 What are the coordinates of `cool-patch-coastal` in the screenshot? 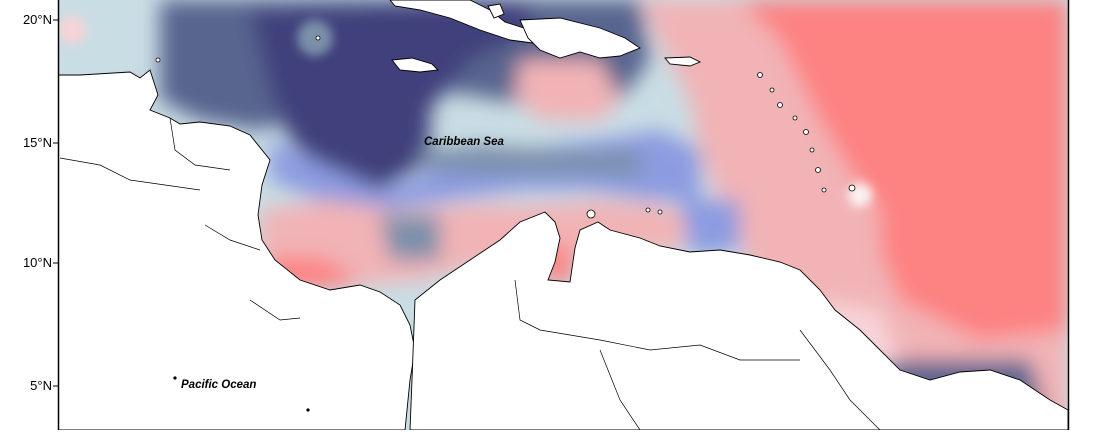 It's located at (410, 237).